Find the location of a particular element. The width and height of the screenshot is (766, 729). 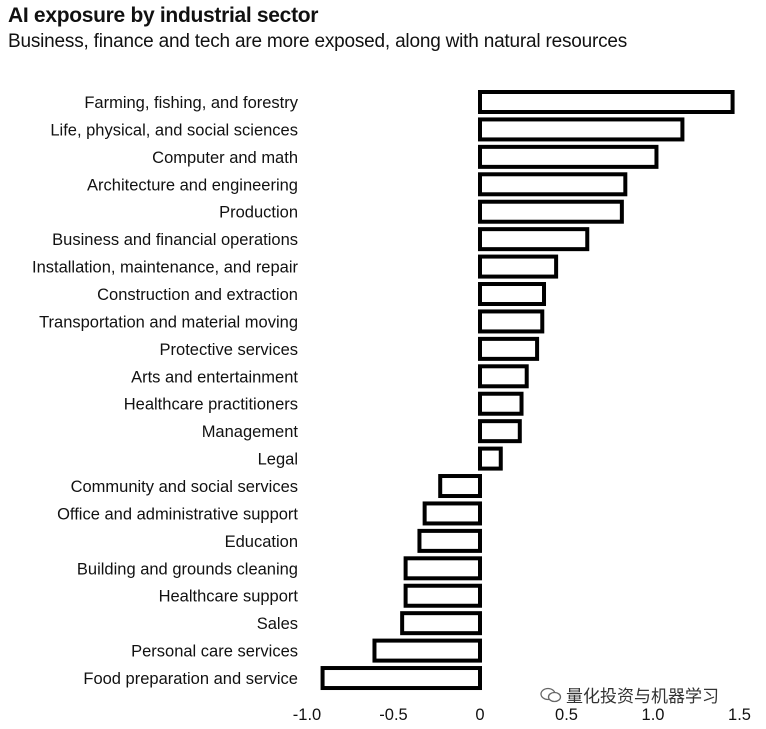

x-tick-label: 0 is located at coordinates (479, 715).